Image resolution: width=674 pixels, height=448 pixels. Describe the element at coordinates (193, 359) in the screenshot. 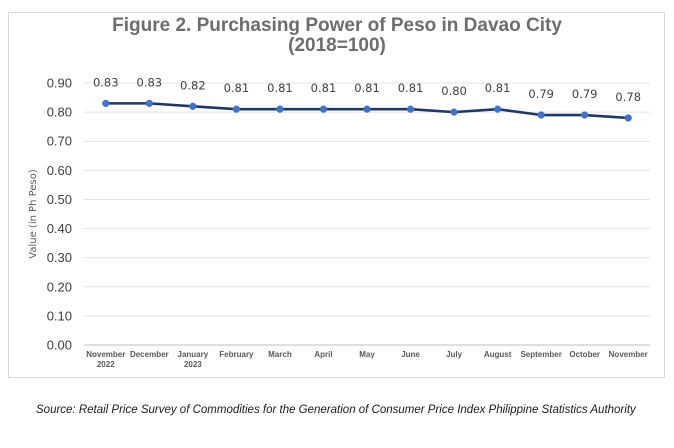

I see `x-tick-label: January 2023` at that location.